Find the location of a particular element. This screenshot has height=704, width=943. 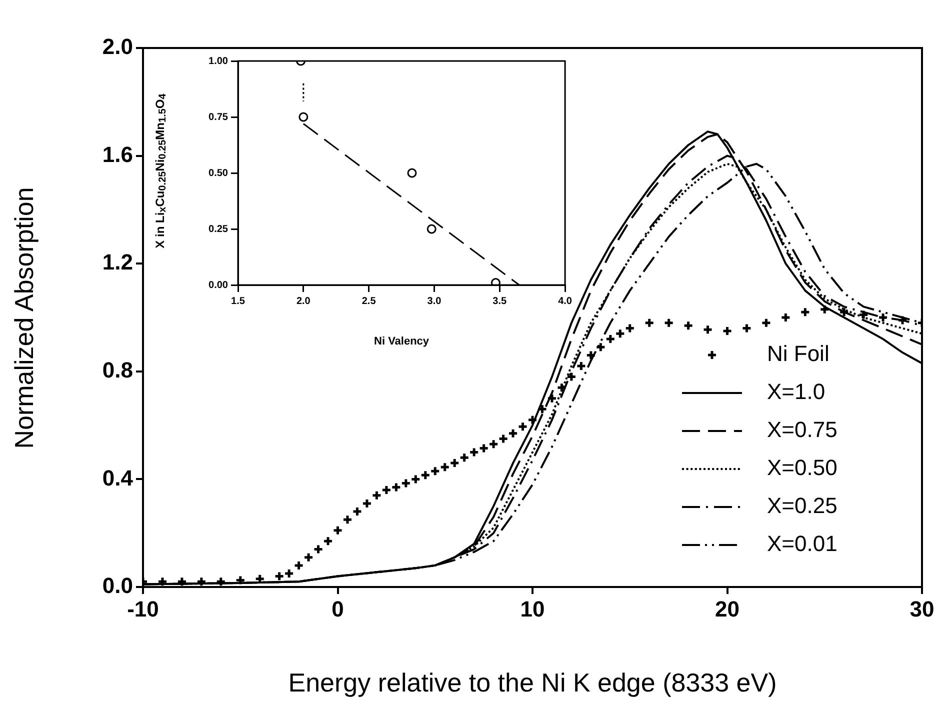

legend-label: X=0.50 is located at coordinates (802, 467).